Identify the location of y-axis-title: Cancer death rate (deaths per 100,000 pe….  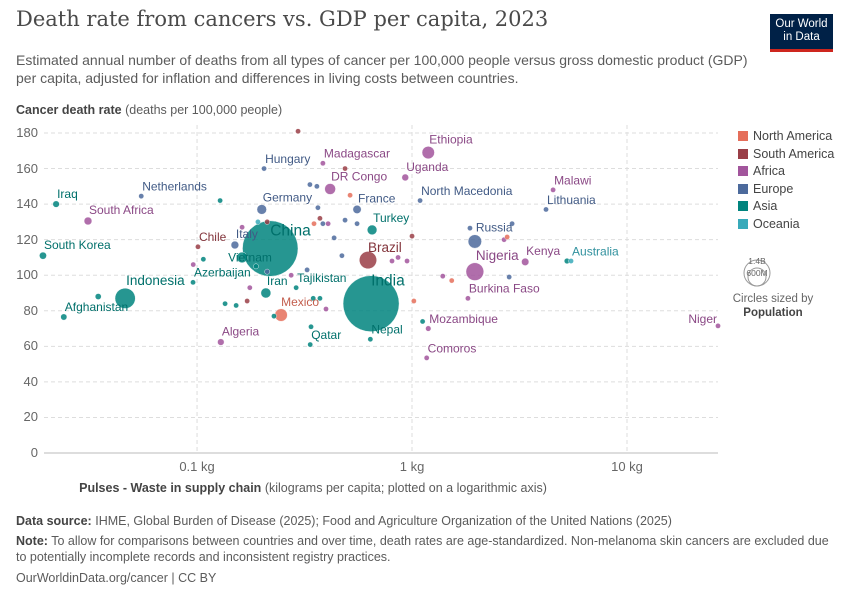
(149, 110).